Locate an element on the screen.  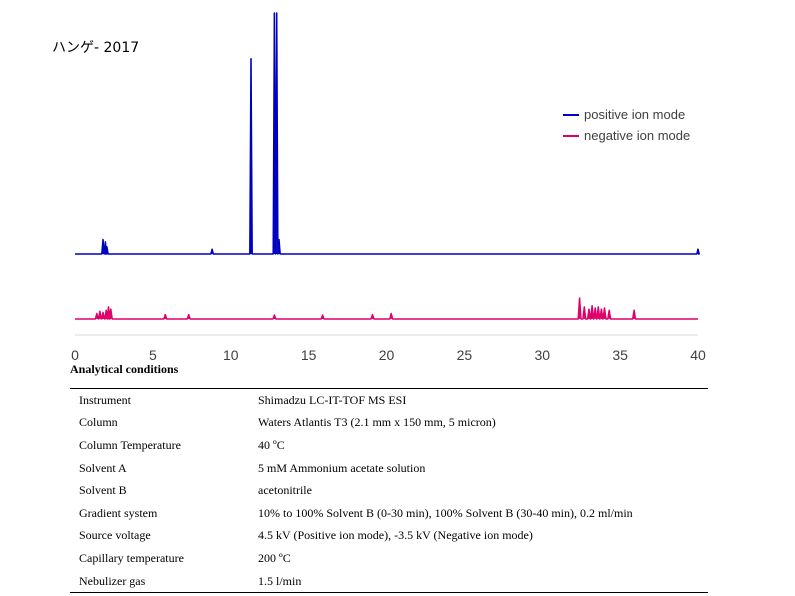
parameter-cell: Solvent A is located at coordinates (103, 467).